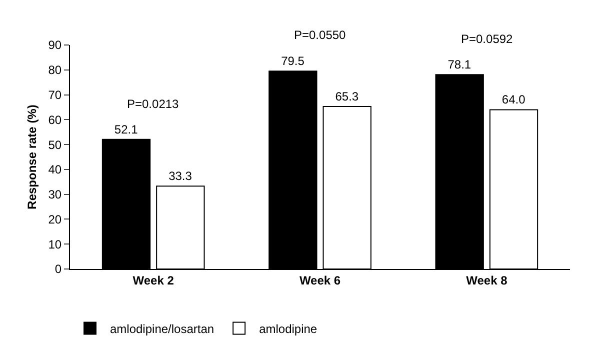 The image size is (600, 359). What do you see at coordinates (32, 157) in the screenshot?
I see `y-axis-title: Response rate (%)` at bounding box center [32, 157].